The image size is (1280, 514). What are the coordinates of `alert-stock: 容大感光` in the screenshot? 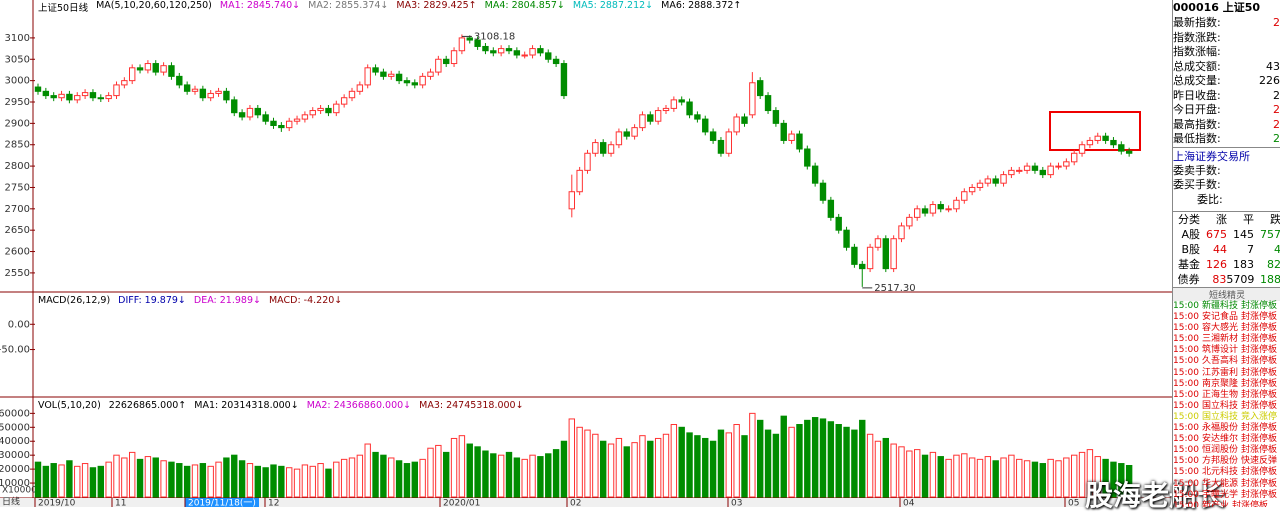 It's located at (1219, 328).